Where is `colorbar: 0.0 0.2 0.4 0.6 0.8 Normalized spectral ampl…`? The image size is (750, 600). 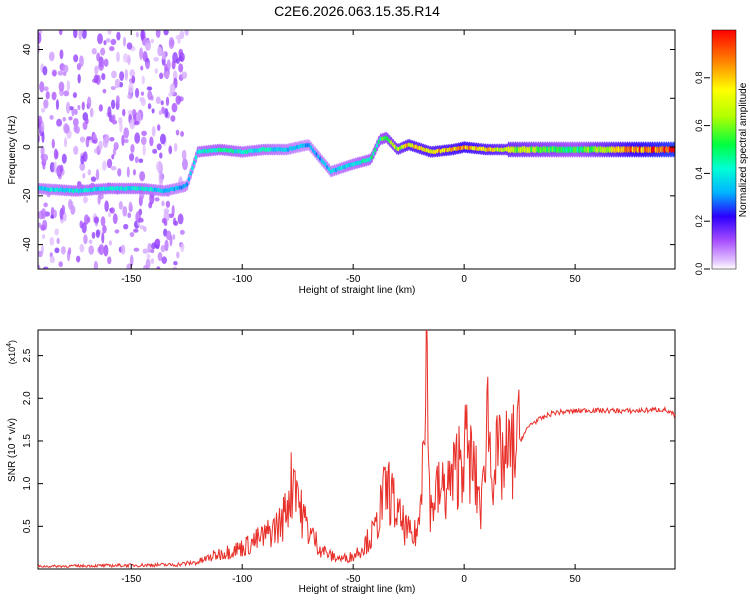 colorbar: 0.0 0.2 0.4 0.6 0.8 Normalized spectral ampl… is located at coordinates (721, 152).